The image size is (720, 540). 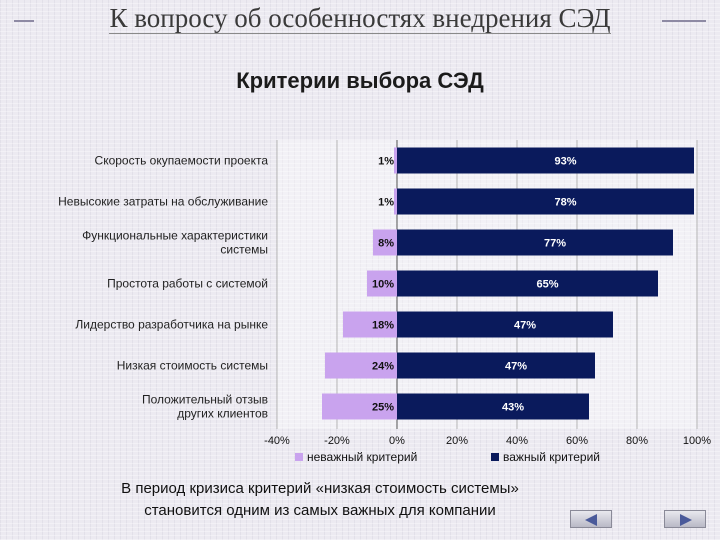 I want to click on previous-slide-button, so click(x=591, y=519).